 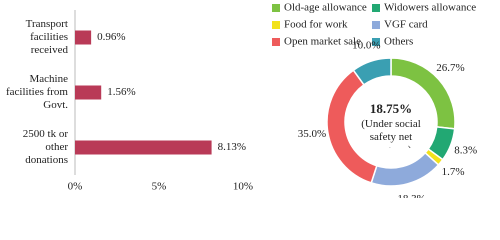 I want to click on value-label: 8.3%, so click(x=465, y=150).